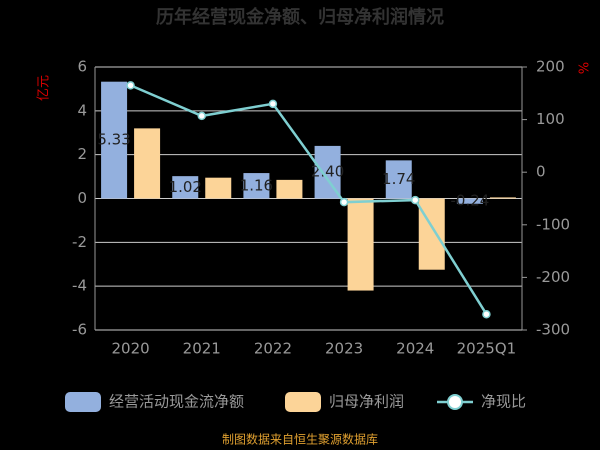 This screenshot has width=600, height=450. I want to click on y2-tick-label: -100, so click(553, 224).